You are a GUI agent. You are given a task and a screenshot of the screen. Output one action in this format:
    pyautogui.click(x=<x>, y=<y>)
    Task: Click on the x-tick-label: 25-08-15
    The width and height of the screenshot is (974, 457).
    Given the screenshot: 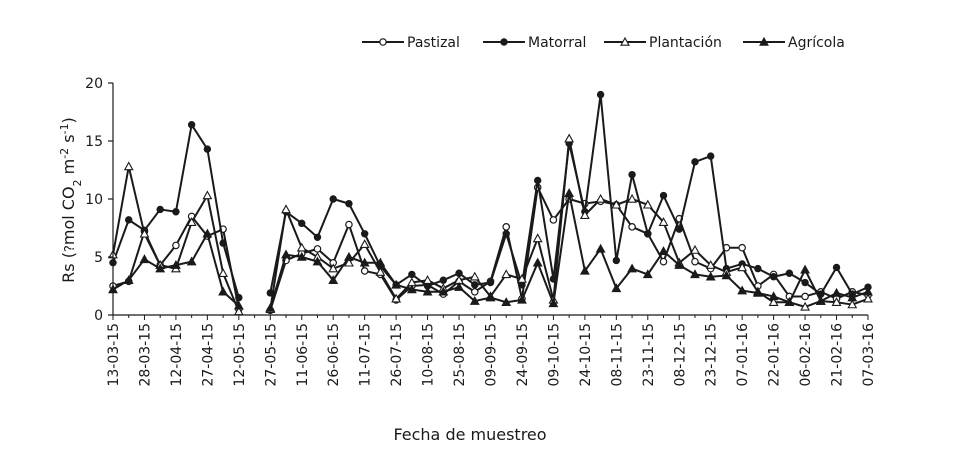 What is the action you would take?
    pyautogui.click(x=460, y=355)
    